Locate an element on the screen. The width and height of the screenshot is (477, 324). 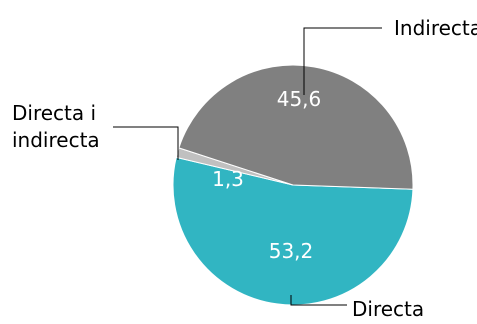
callout-line-directa is located at coordinates (318, 300).